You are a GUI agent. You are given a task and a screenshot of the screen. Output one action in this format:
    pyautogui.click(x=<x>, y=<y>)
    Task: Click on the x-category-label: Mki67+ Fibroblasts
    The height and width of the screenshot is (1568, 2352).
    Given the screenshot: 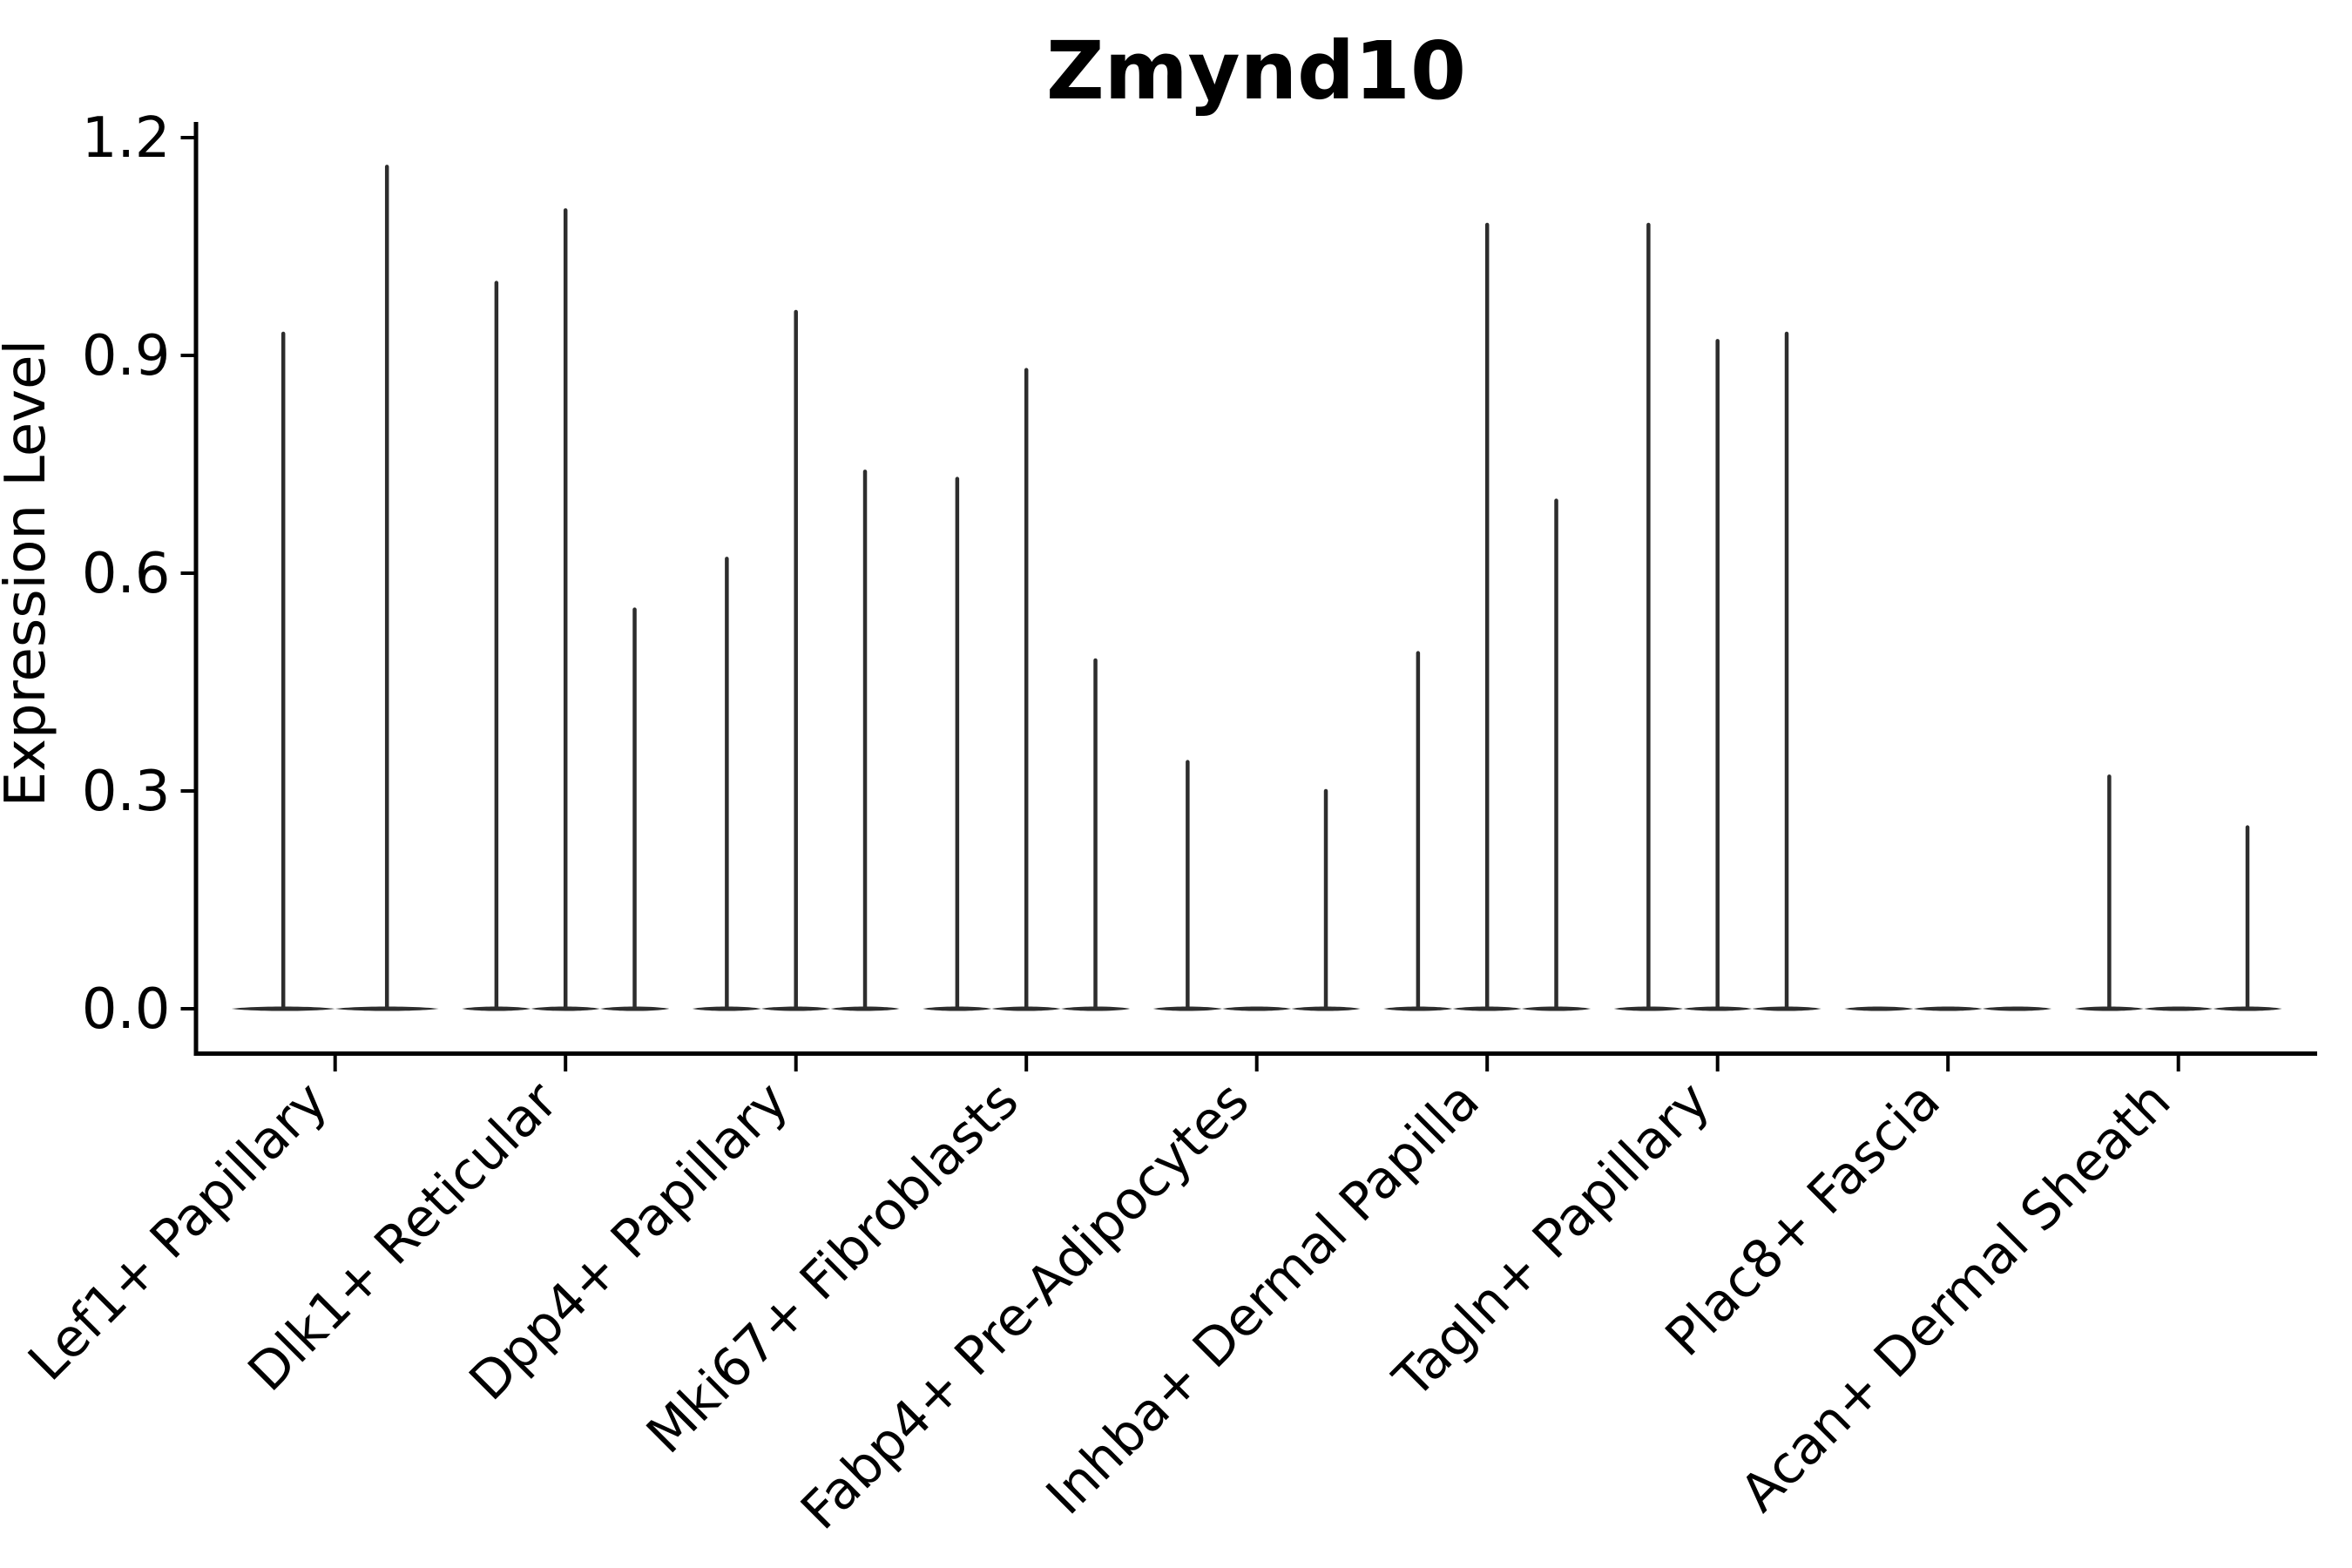 What is the action you would take?
    pyautogui.click(x=833, y=1268)
    